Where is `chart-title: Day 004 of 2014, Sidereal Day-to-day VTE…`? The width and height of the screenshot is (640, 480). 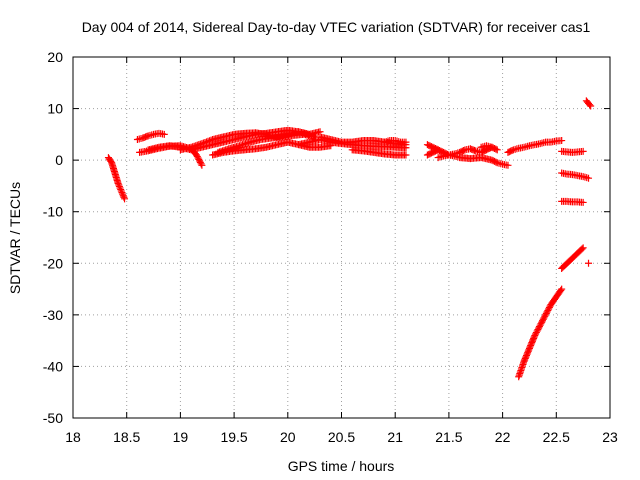
chart-title: Day 004 of 2014, Sidereal Day-to-day VTE… is located at coordinates (336, 27).